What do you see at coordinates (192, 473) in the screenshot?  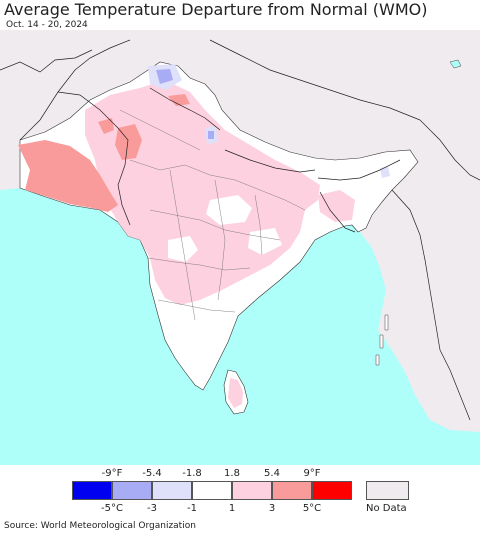 I see `fahrenheit-label: -1.8` at bounding box center [192, 473].